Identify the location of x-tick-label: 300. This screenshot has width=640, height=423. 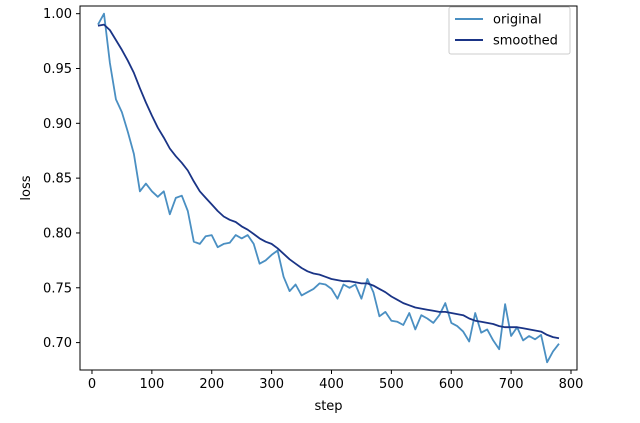
(271, 384).